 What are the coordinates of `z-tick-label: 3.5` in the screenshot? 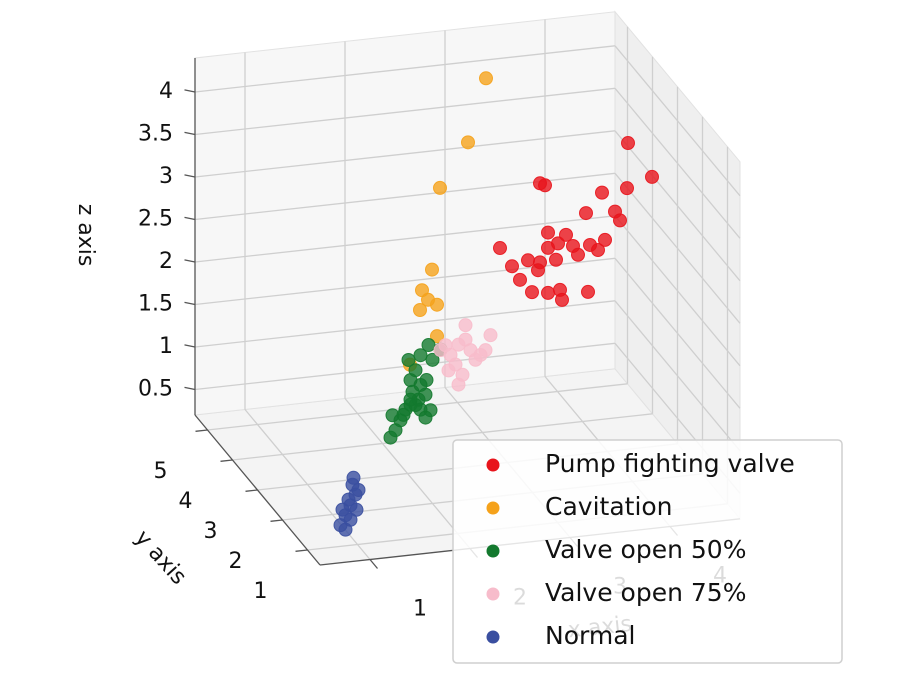 It's located at (155, 134).